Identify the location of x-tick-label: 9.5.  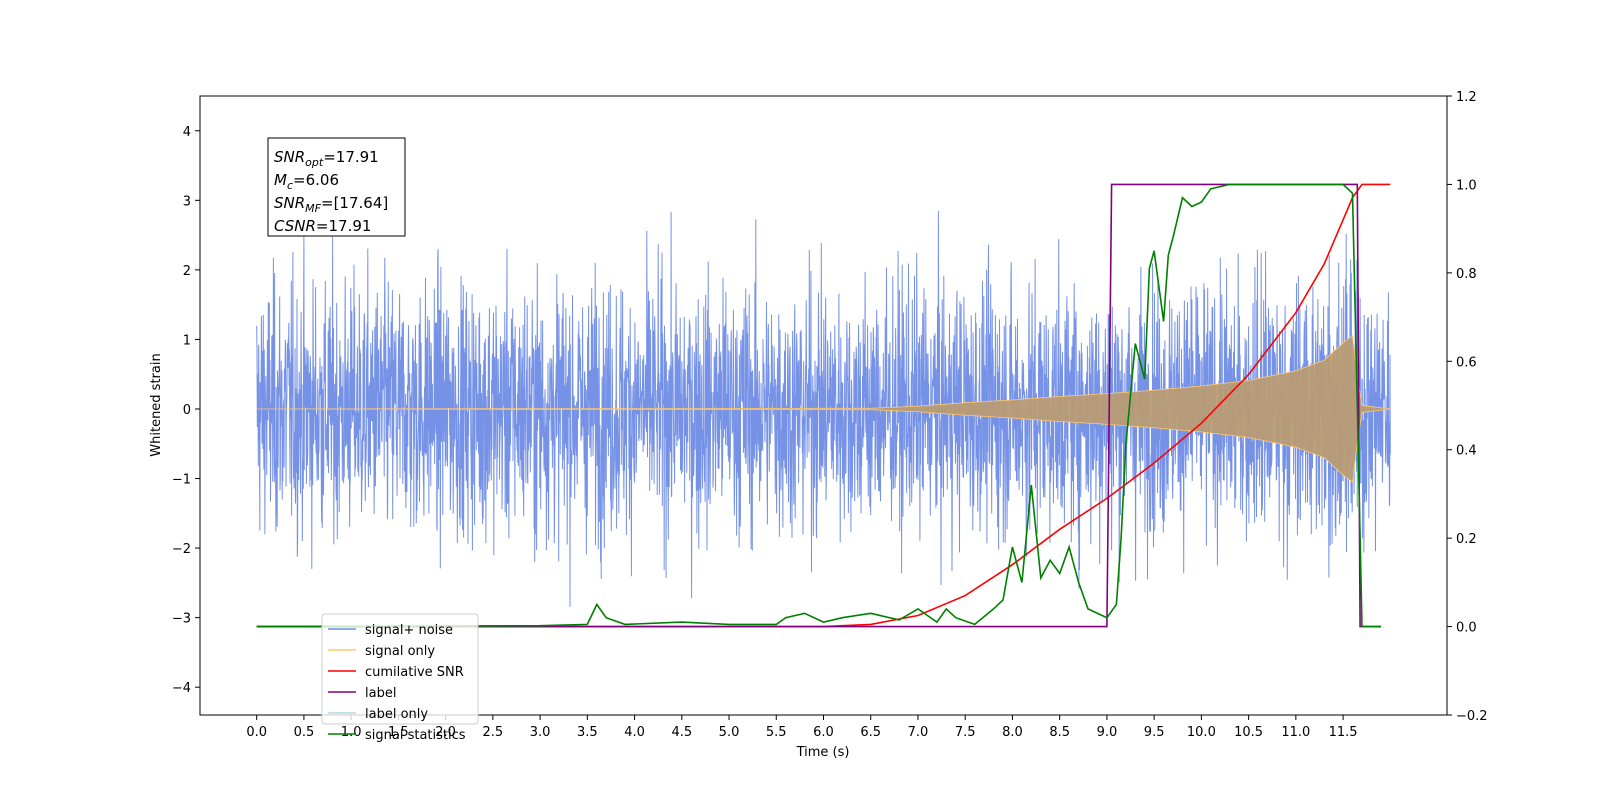
(1154, 732).